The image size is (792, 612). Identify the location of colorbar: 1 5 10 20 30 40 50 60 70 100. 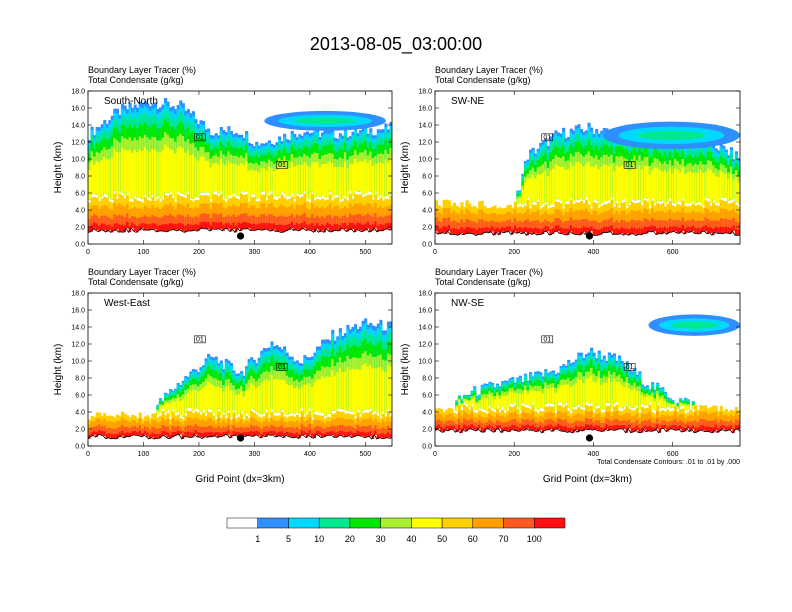
(396, 530).